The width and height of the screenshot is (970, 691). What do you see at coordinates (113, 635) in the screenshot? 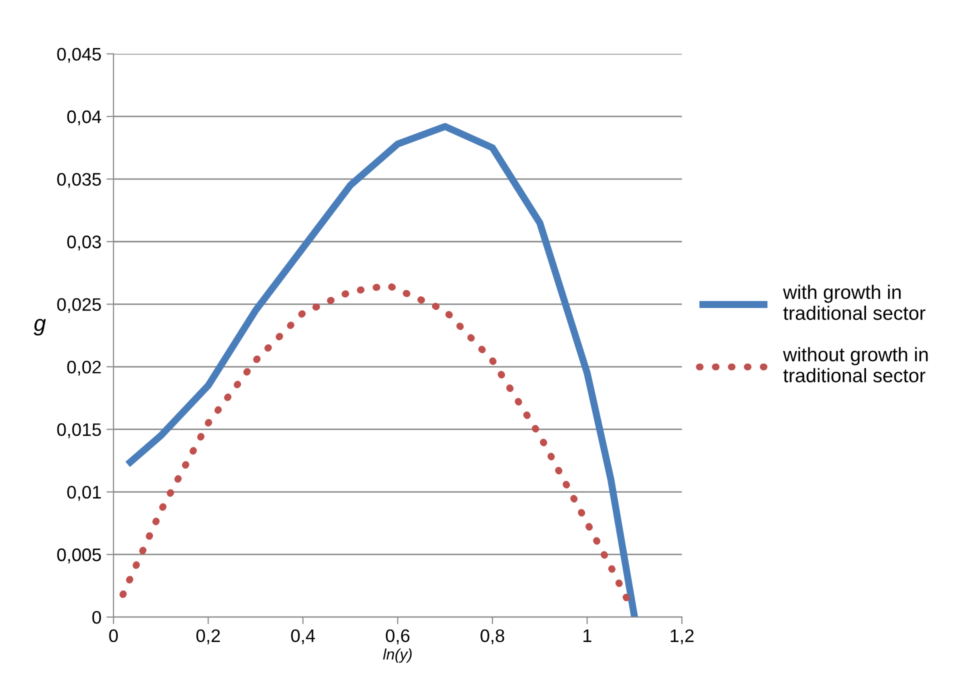
I see `x-tick-label: 0` at bounding box center [113, 635].